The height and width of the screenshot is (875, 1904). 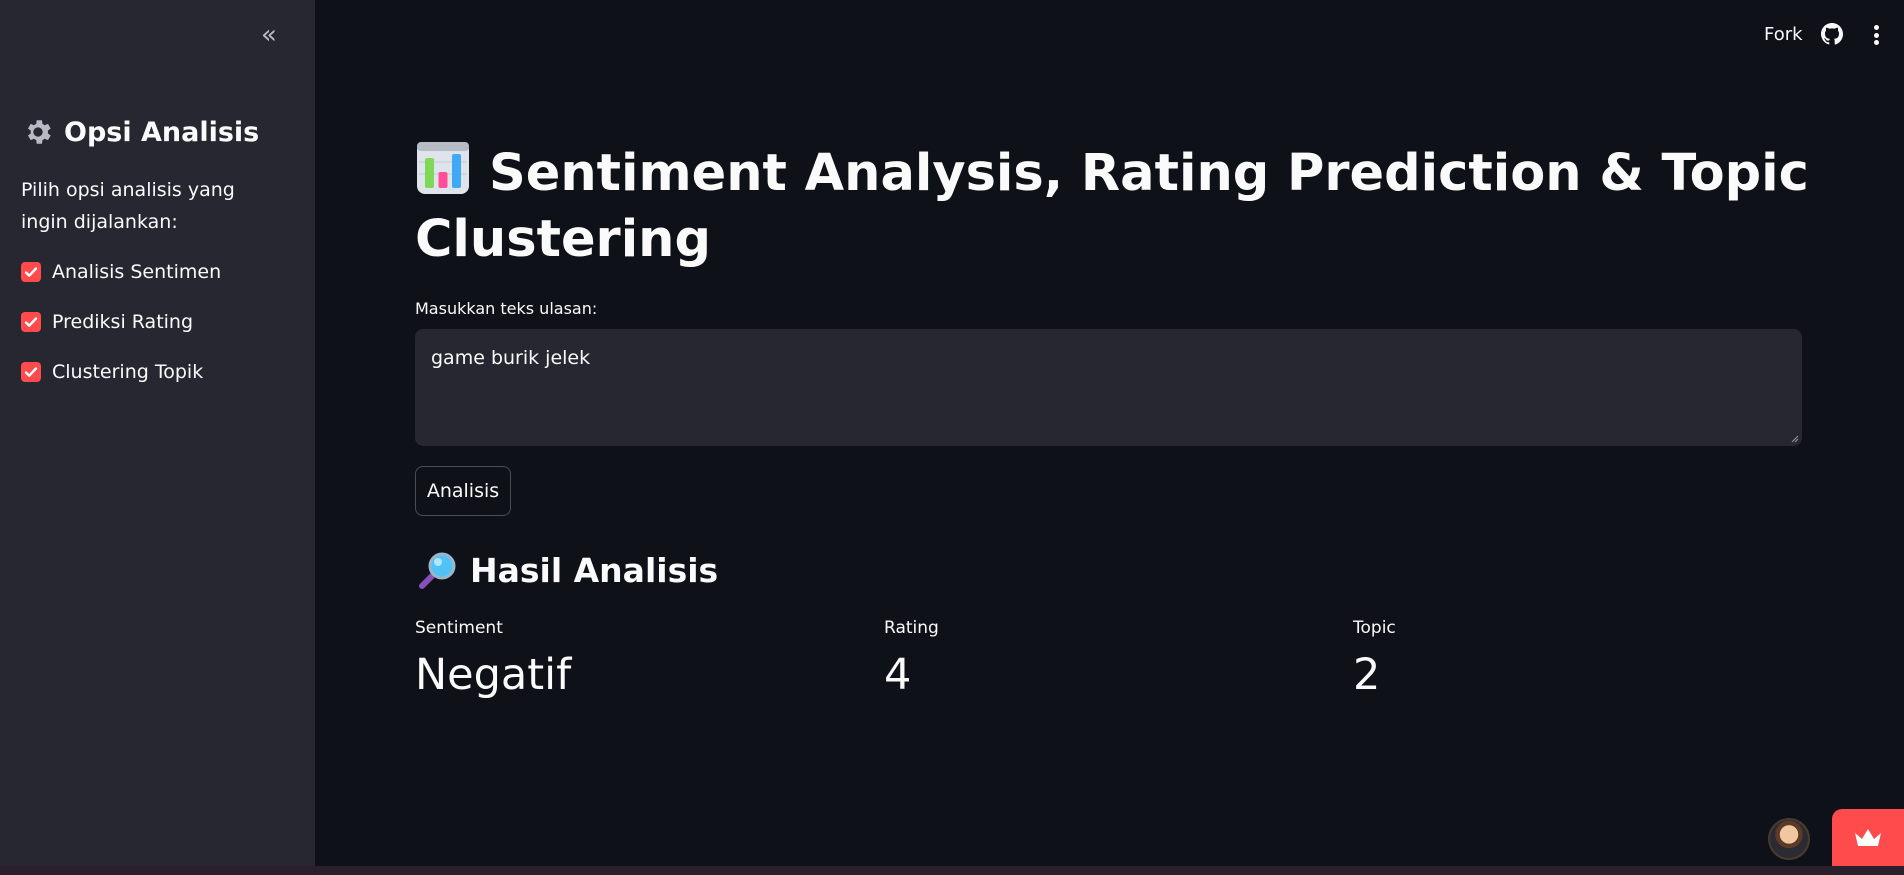 What do you see at coordinates (128, 372) in the screenshot?
I see `option-label: Clustering Topik` at bounding box center [128, 372].